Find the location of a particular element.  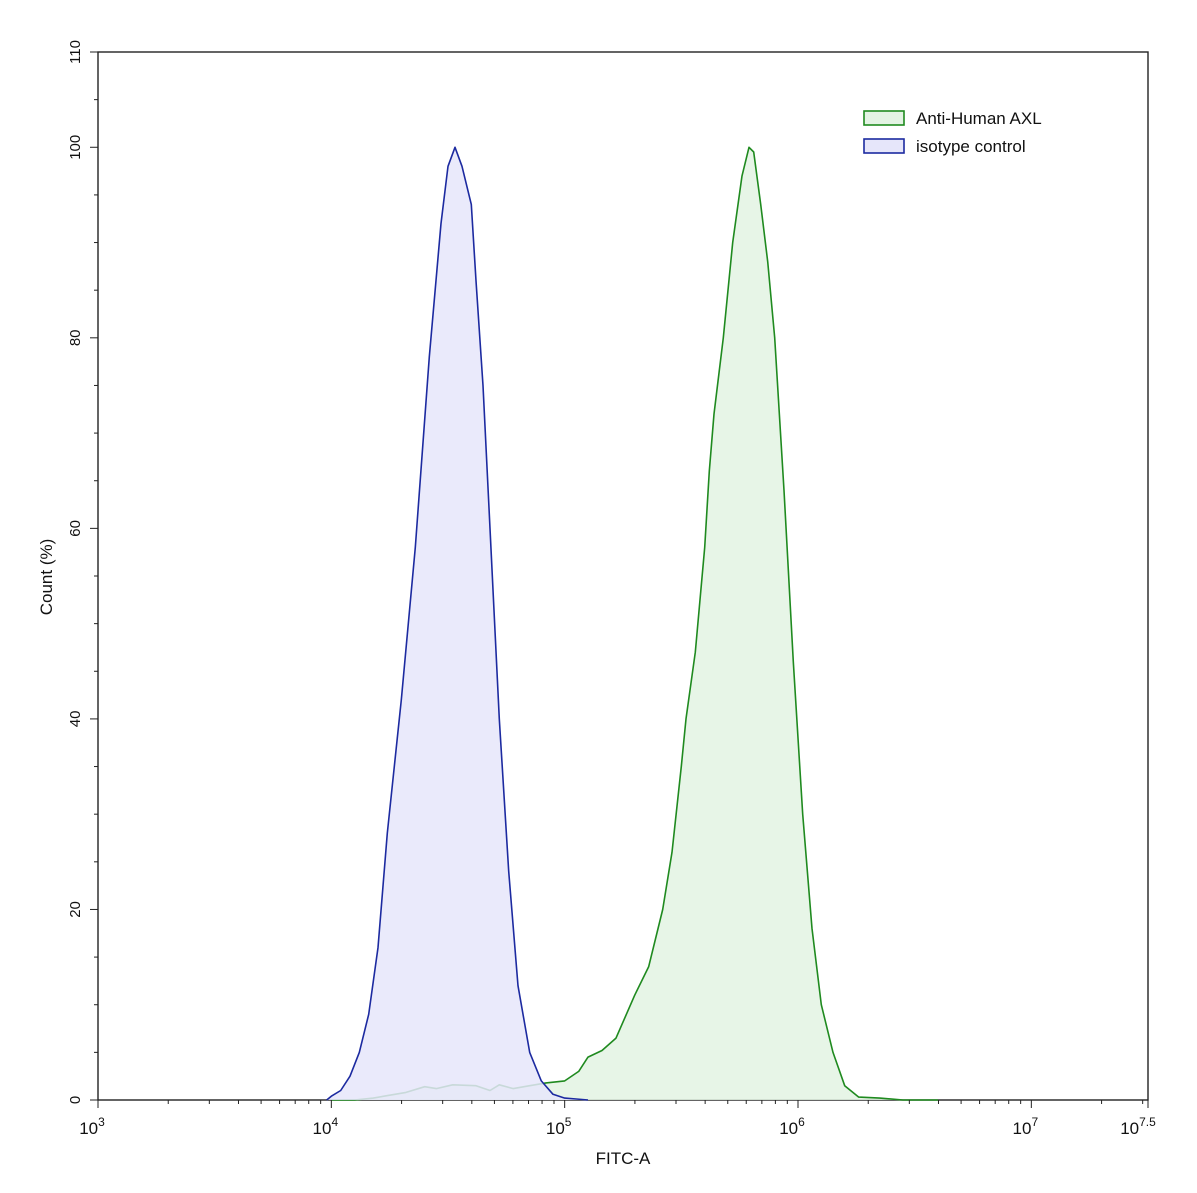

y-tick-label: 20 is located at coordinates (75, 909).